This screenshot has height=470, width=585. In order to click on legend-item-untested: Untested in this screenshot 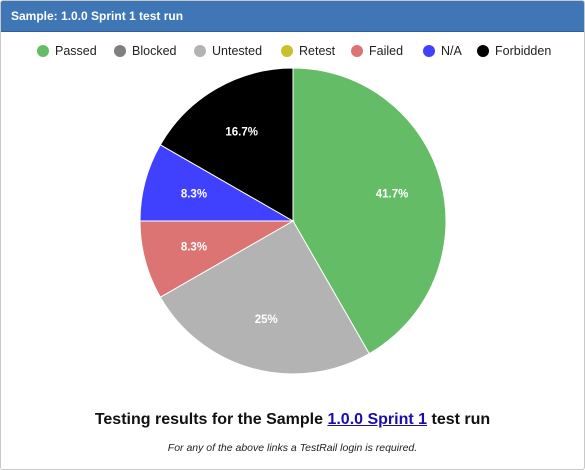, I will do `click(228, 51)`.